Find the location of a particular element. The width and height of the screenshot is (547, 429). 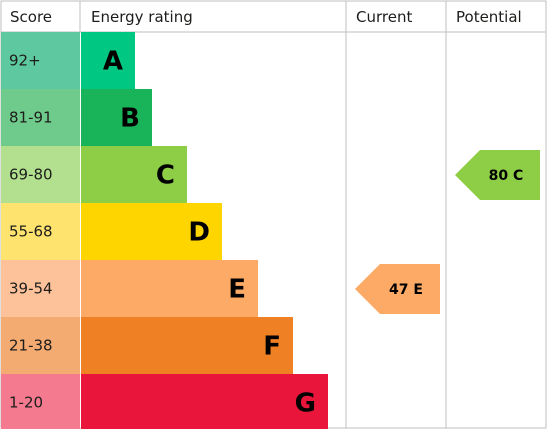

rating-letter-d: D is located at coordinates (199, 233).